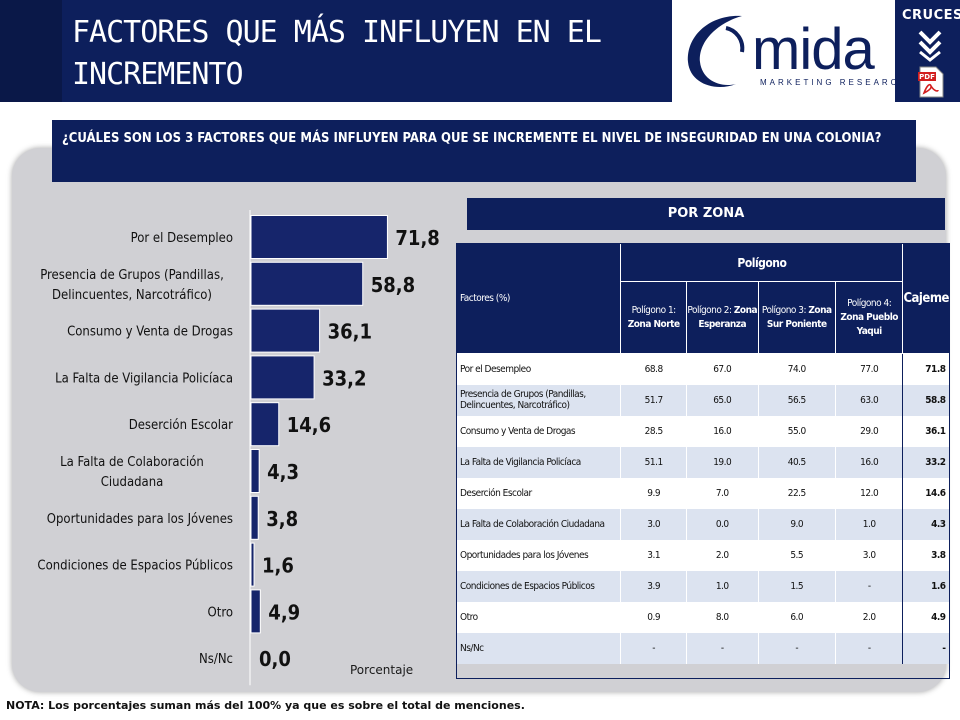 The width and height of the screenshot is (960, 720). Describe the element at coordinates (868, 431) in the screenshot. I see `zone-value-cell: 29.0` at that location.